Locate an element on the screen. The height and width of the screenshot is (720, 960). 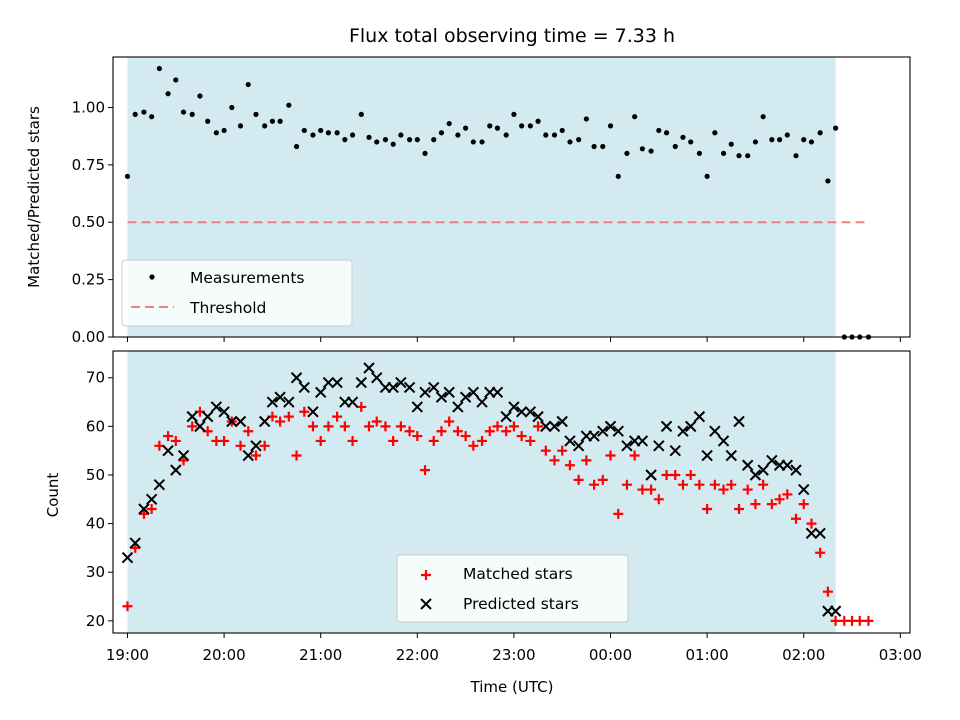
y-tick-label: 0.50 is located at coordinates (88, 222).